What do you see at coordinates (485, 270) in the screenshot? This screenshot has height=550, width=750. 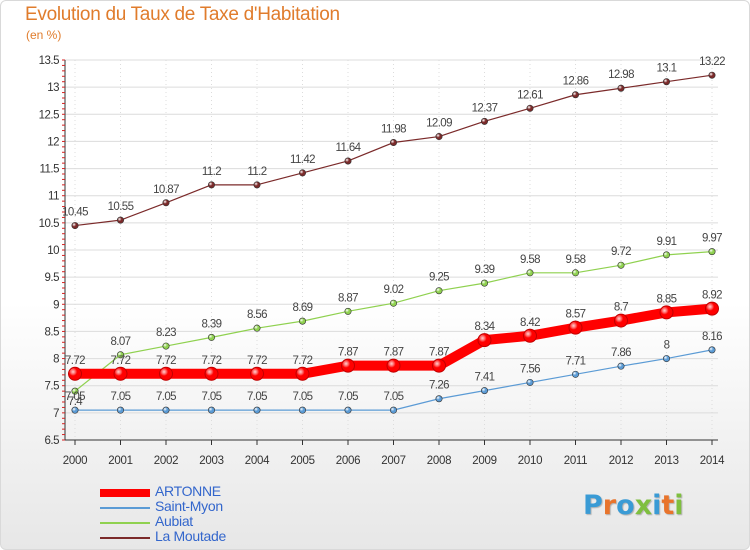 I see `data-label: 9.39` at bounding box center [485, 270].